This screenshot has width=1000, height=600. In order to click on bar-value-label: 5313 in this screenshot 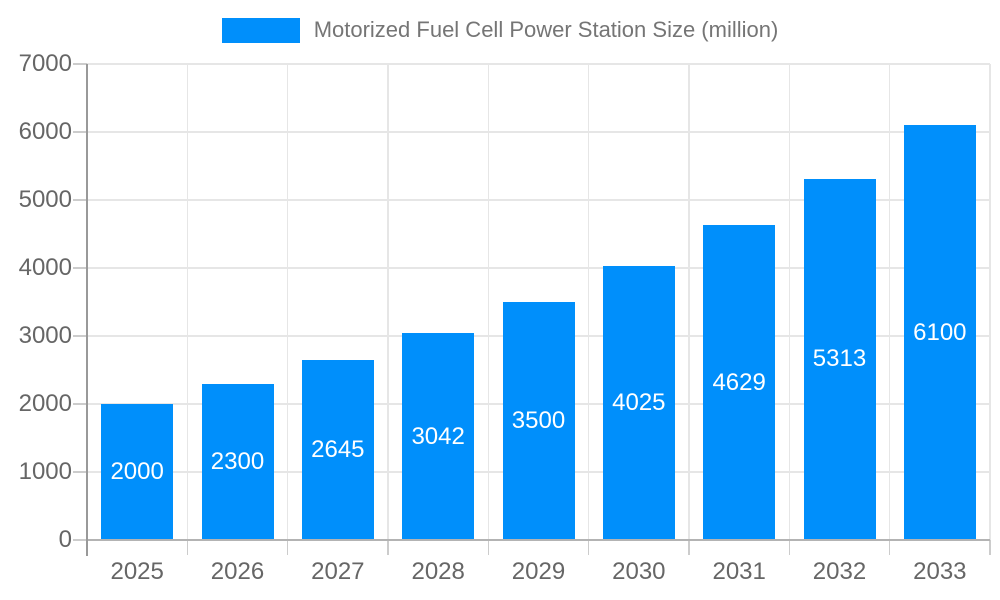, I will do `click(839, 359)`.